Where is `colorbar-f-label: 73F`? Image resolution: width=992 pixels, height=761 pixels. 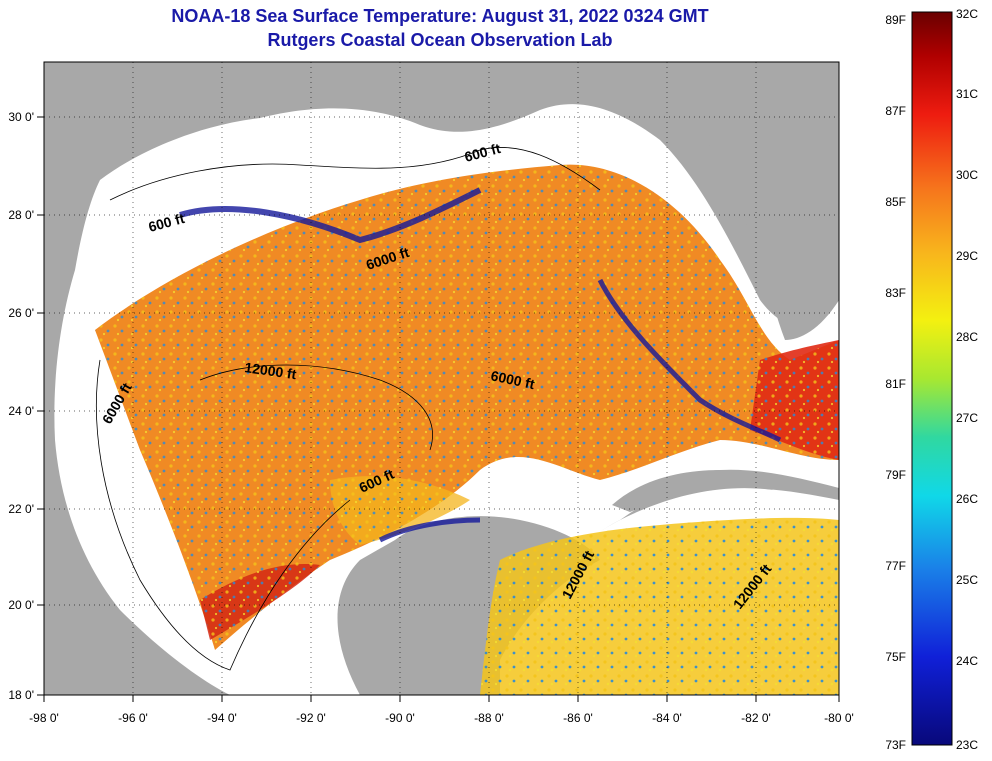 colorbar-f-label: 73F is located at coordinates (895, 745).